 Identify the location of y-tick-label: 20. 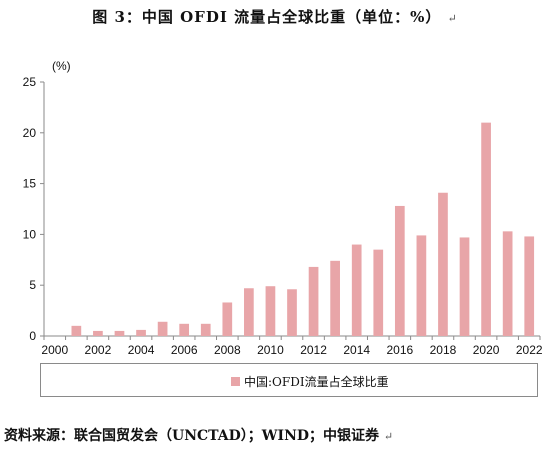
(30, 133).